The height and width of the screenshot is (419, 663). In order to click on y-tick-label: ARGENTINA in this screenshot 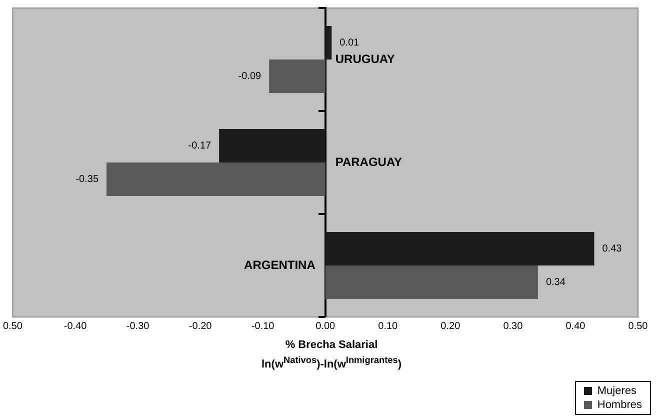, I will do `click(280, 265)`.